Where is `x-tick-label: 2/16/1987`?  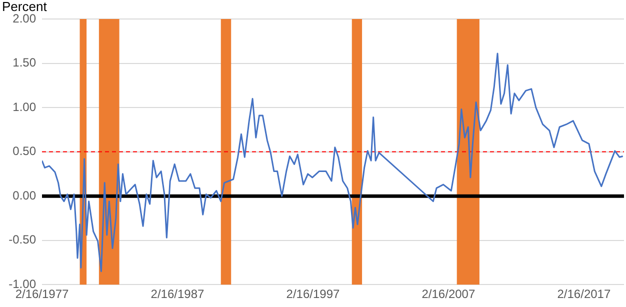 x-tick-label: 2/16/1987 is located at coordinates (177, 294).